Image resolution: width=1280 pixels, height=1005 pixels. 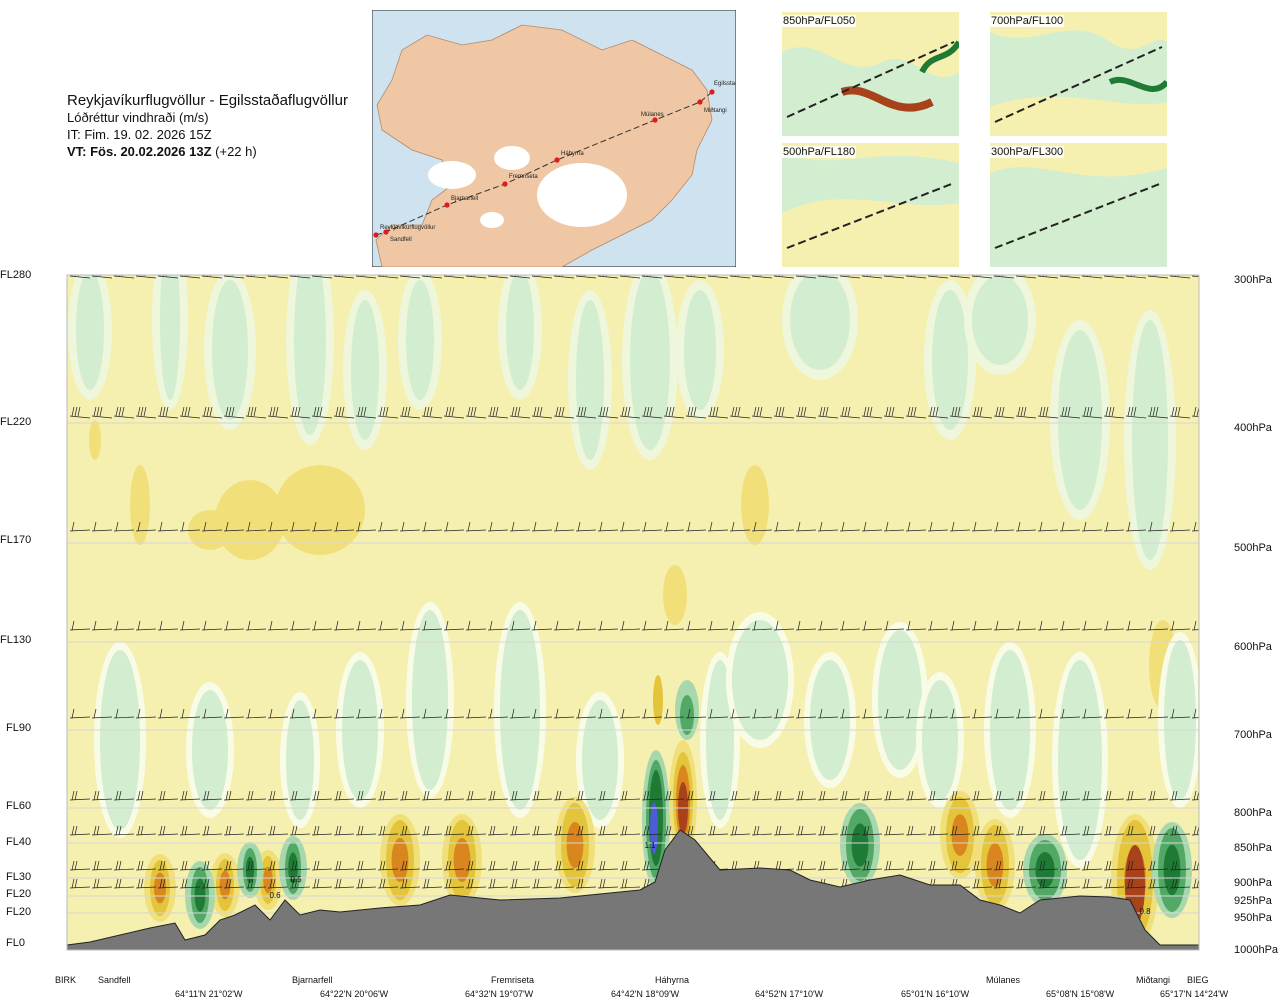 I want to click on map-waypoint-label: Miðtangi, so click(x=715, y=110).